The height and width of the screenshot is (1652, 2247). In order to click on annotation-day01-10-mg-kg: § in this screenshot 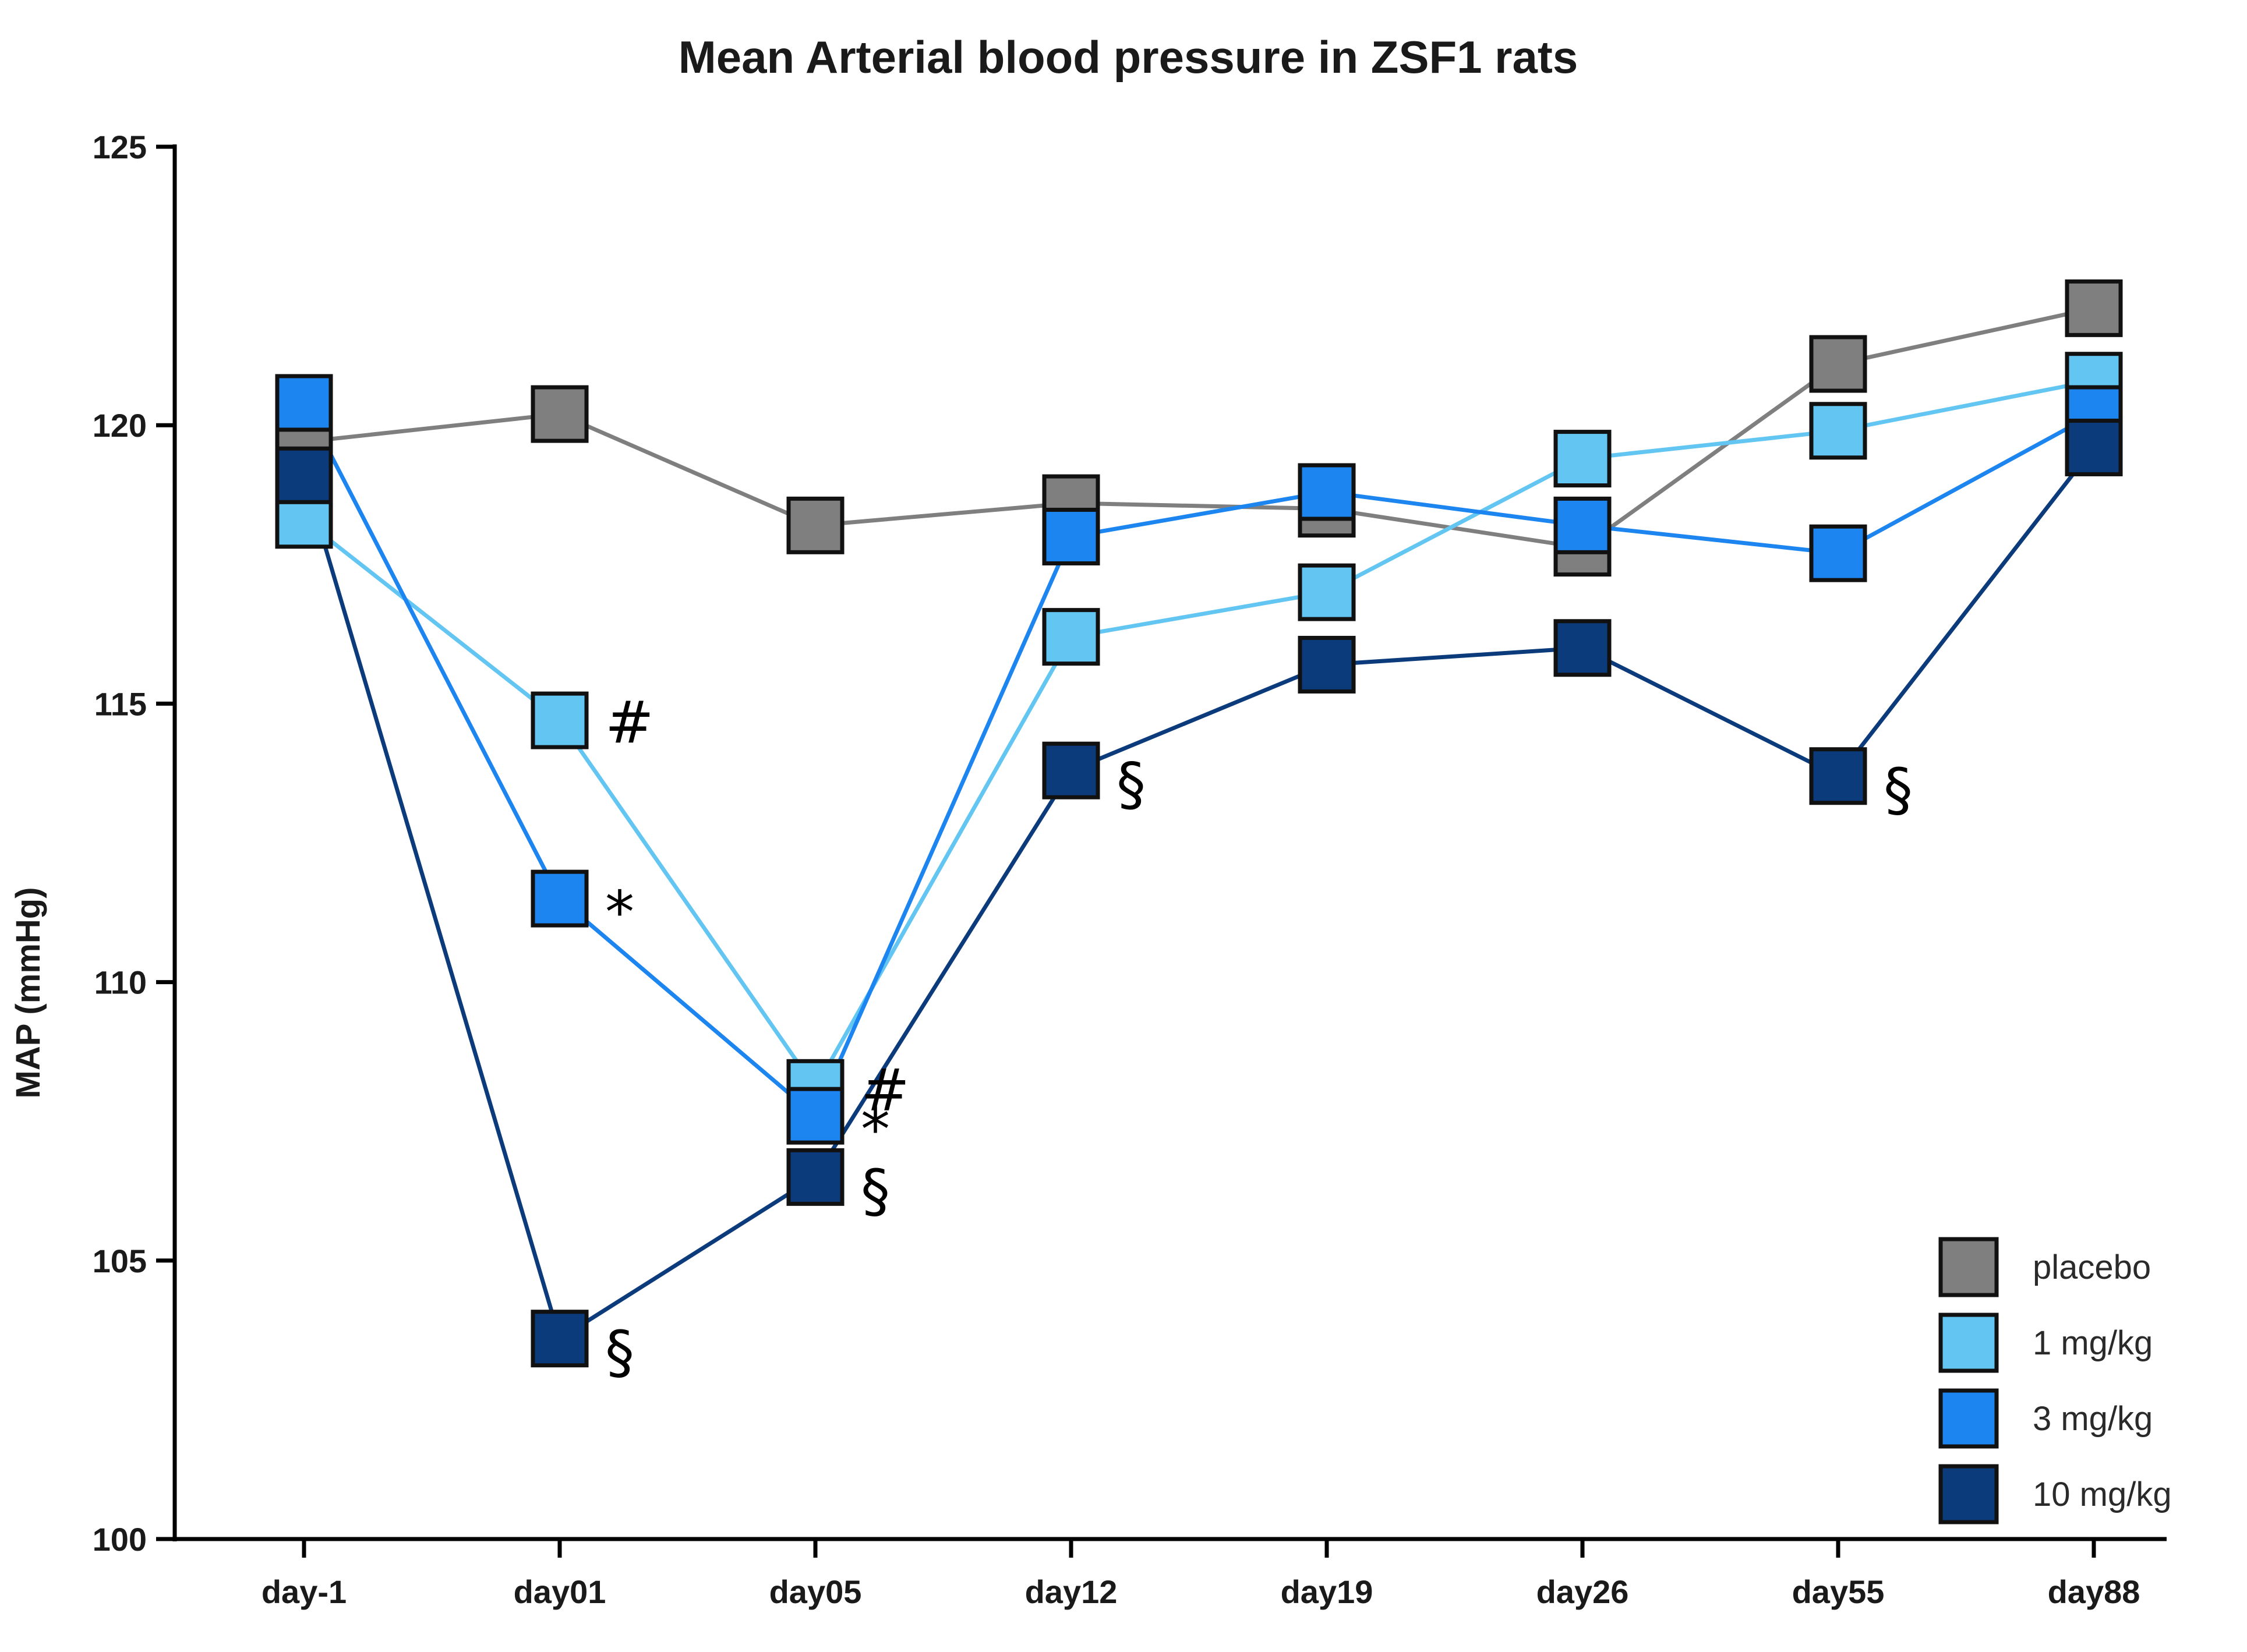, I will do `click(619, 1352)`.